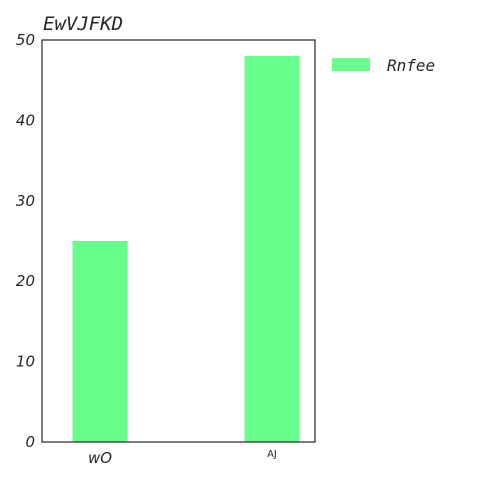  I want to click on y-tick-label: 50, so click(25, 40).